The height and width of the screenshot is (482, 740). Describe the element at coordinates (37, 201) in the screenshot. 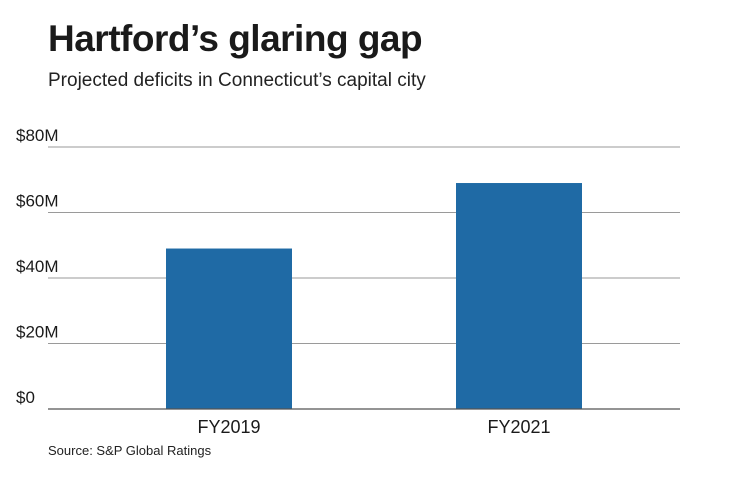

I see `y-tick-label: $60M` at that location.